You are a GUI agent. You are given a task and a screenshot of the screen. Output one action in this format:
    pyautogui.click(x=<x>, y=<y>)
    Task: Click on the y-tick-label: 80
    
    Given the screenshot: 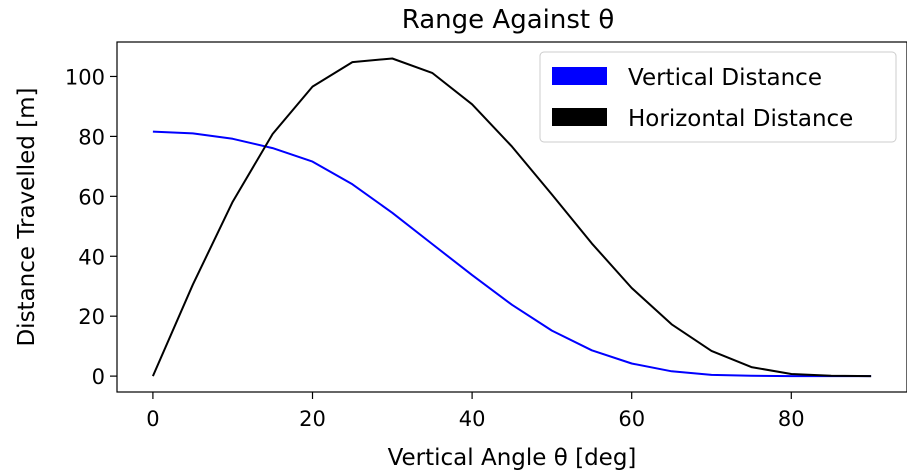 What is the action you would take?
    pyautogui.click(x=91, y=137)
    